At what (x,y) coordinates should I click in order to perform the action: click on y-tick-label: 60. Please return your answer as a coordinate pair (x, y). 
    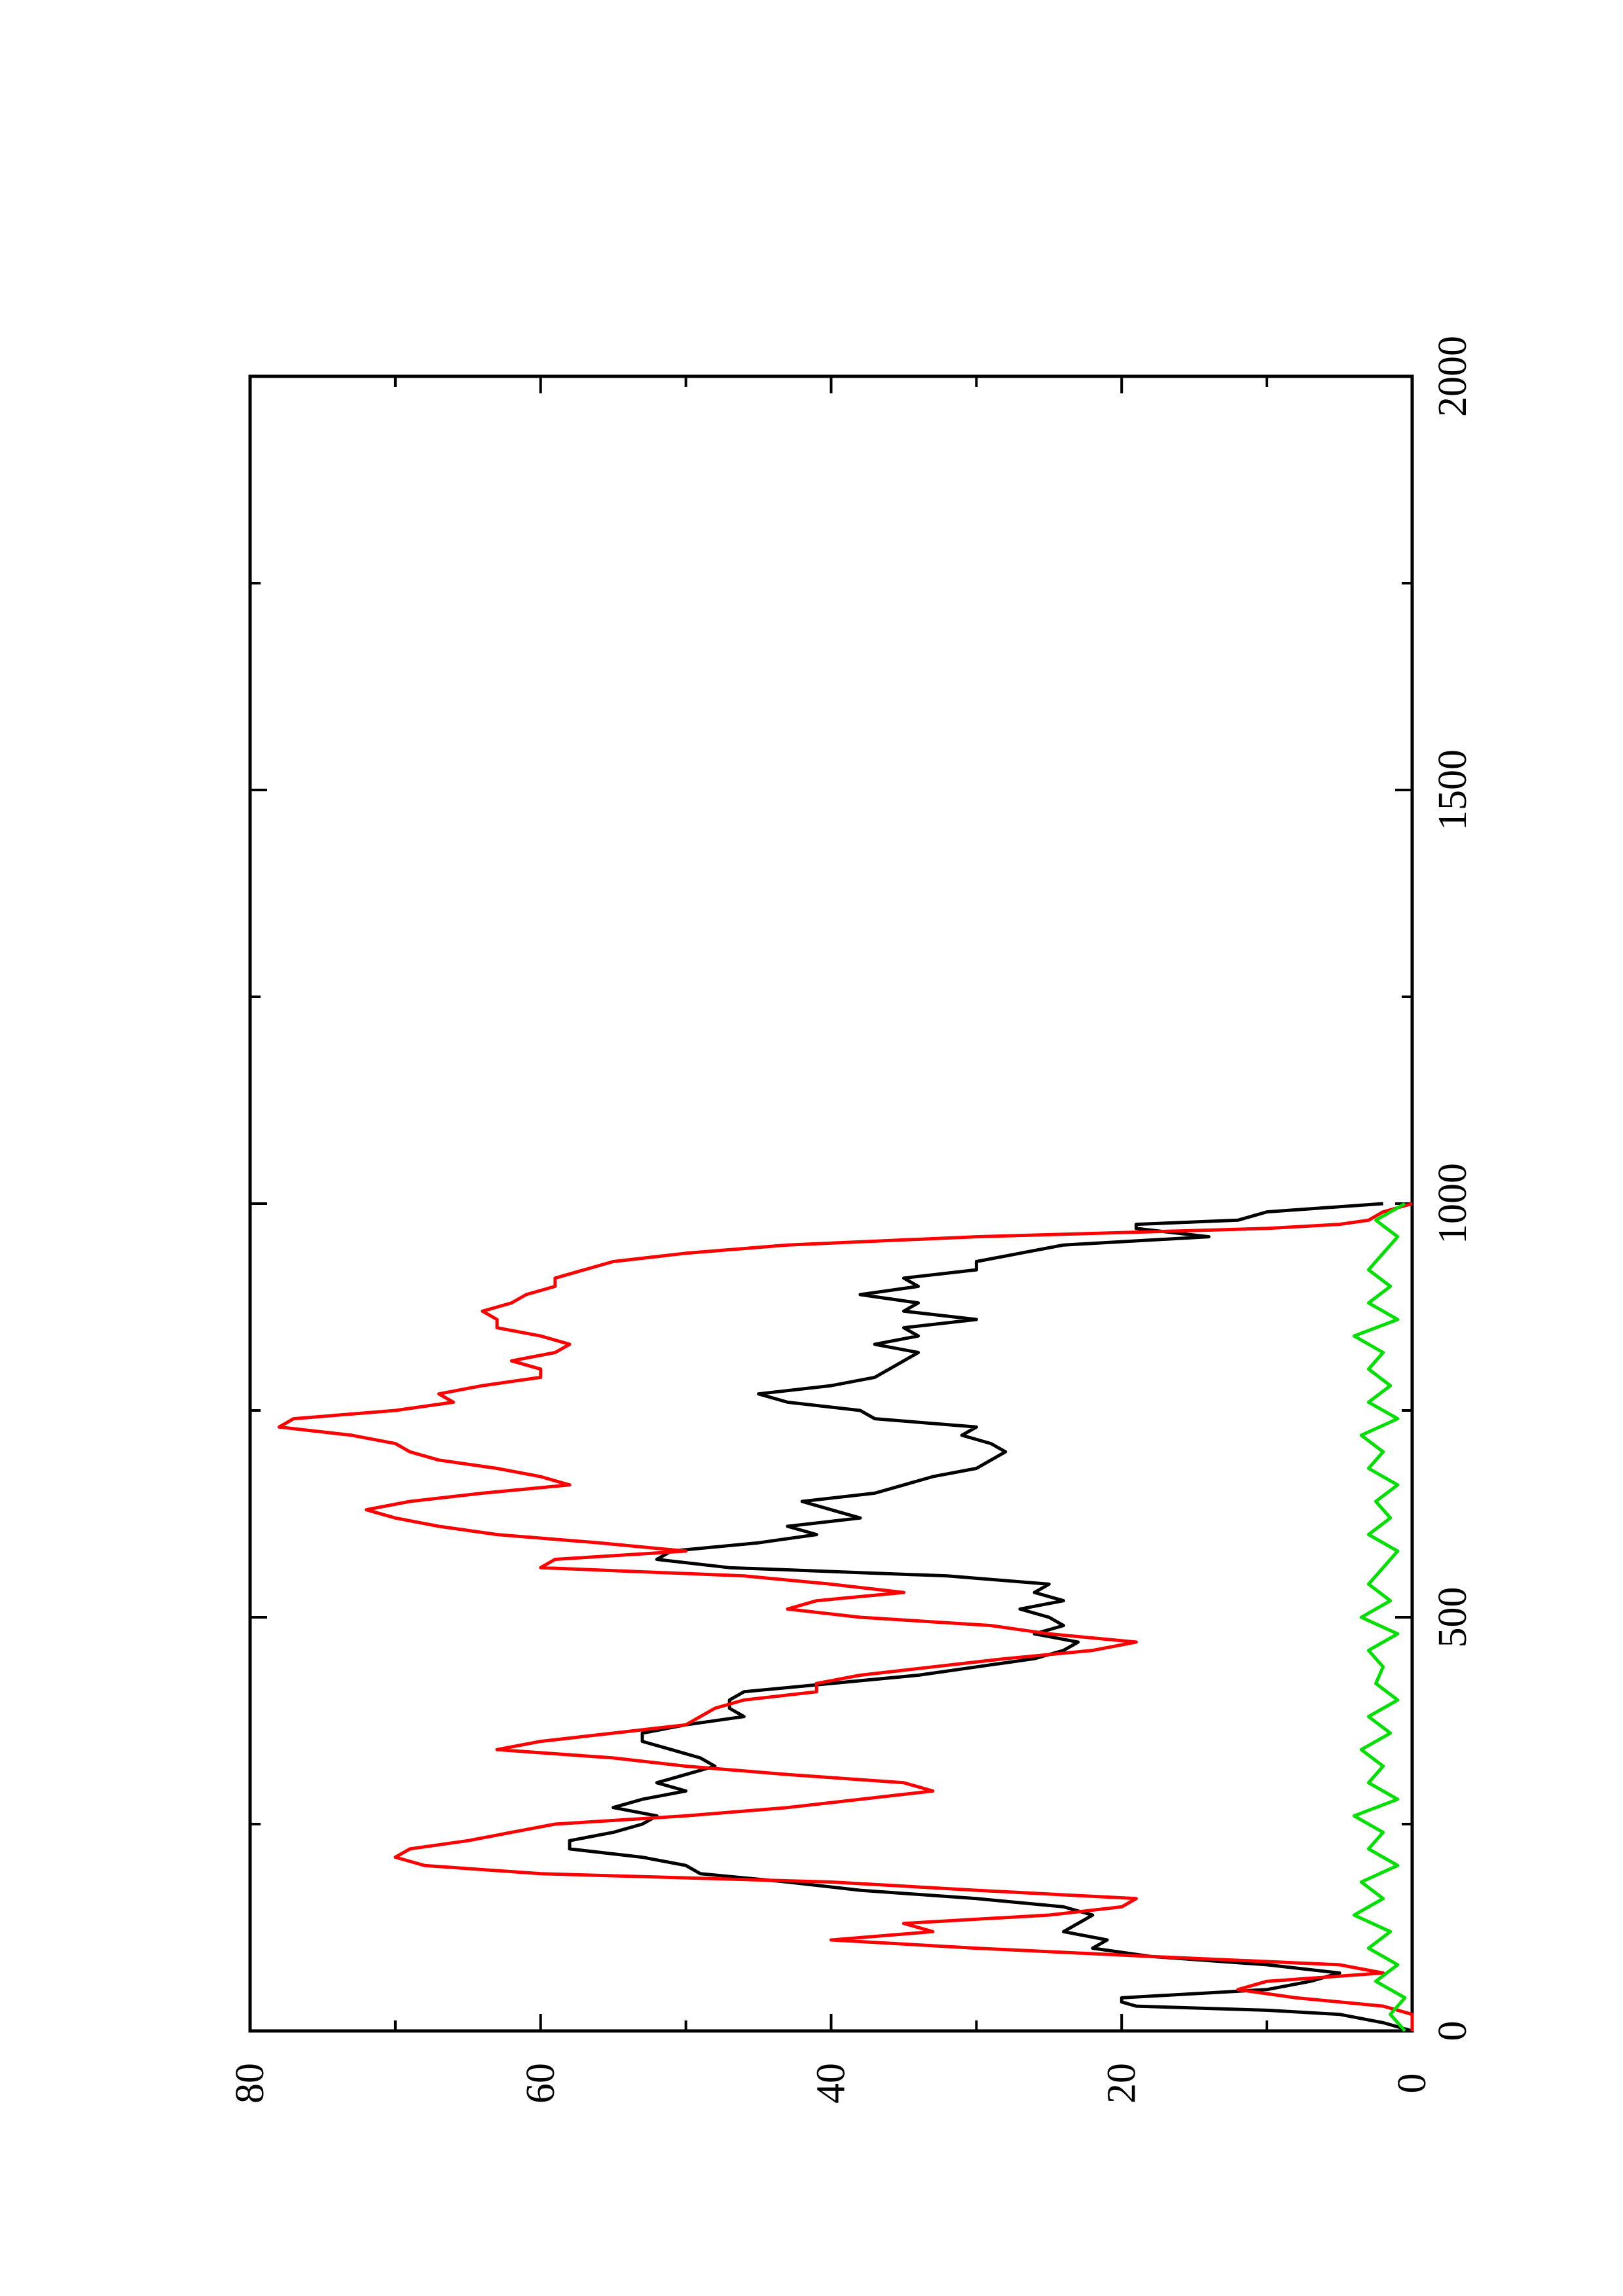
    Looking at the image, I should click on (541, 2083).